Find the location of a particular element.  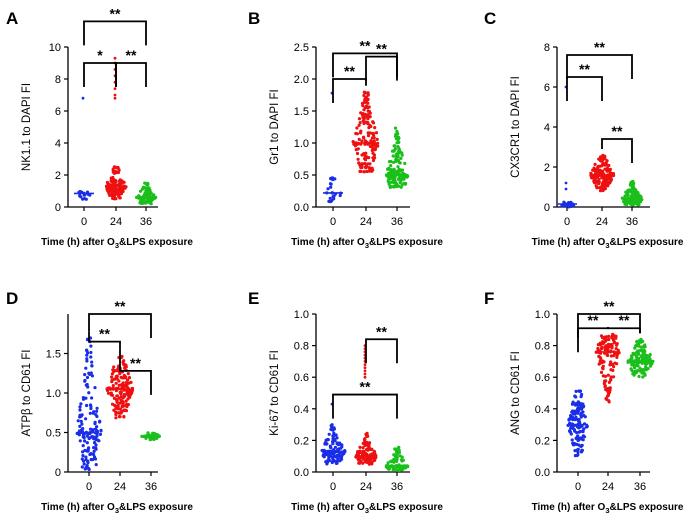

y-tick-label: 2 is located at coordinates (547, 168).